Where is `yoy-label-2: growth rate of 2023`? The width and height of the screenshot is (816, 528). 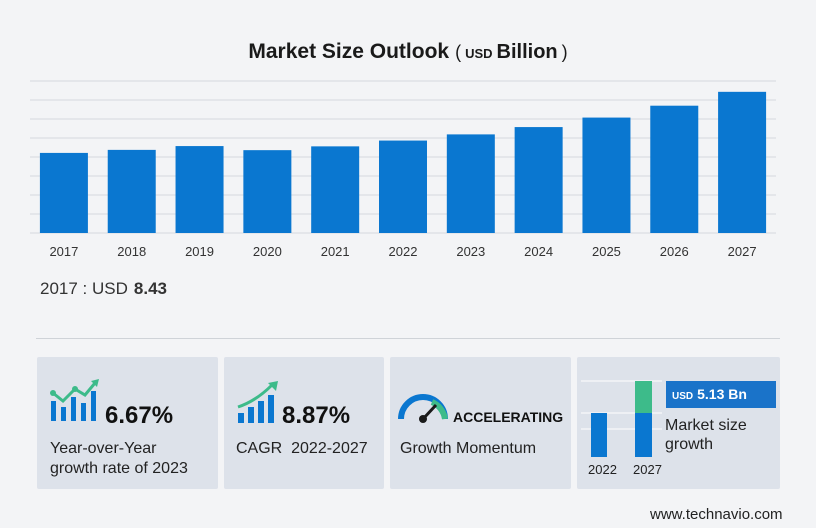
yoy-label-2: growth rate of 2023 is located at coordinates (119, 468).